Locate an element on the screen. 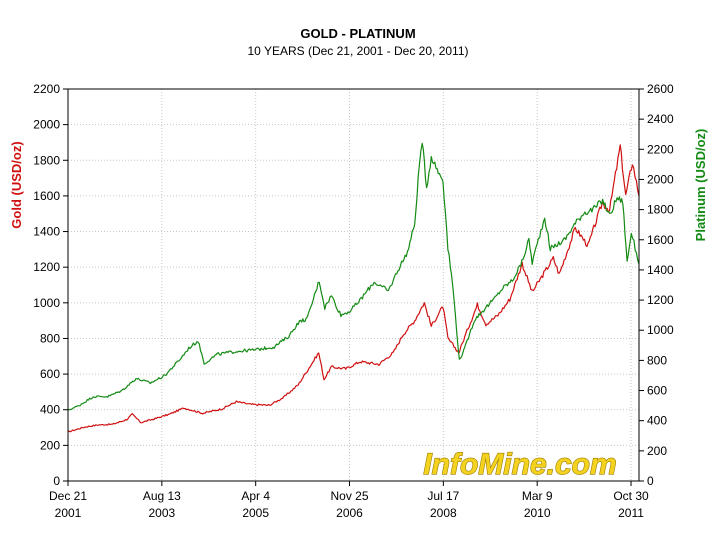 The width and height of the screenshot is (717, 537). x-tick-year-label: 2008 is located at coordinates (443, 513).